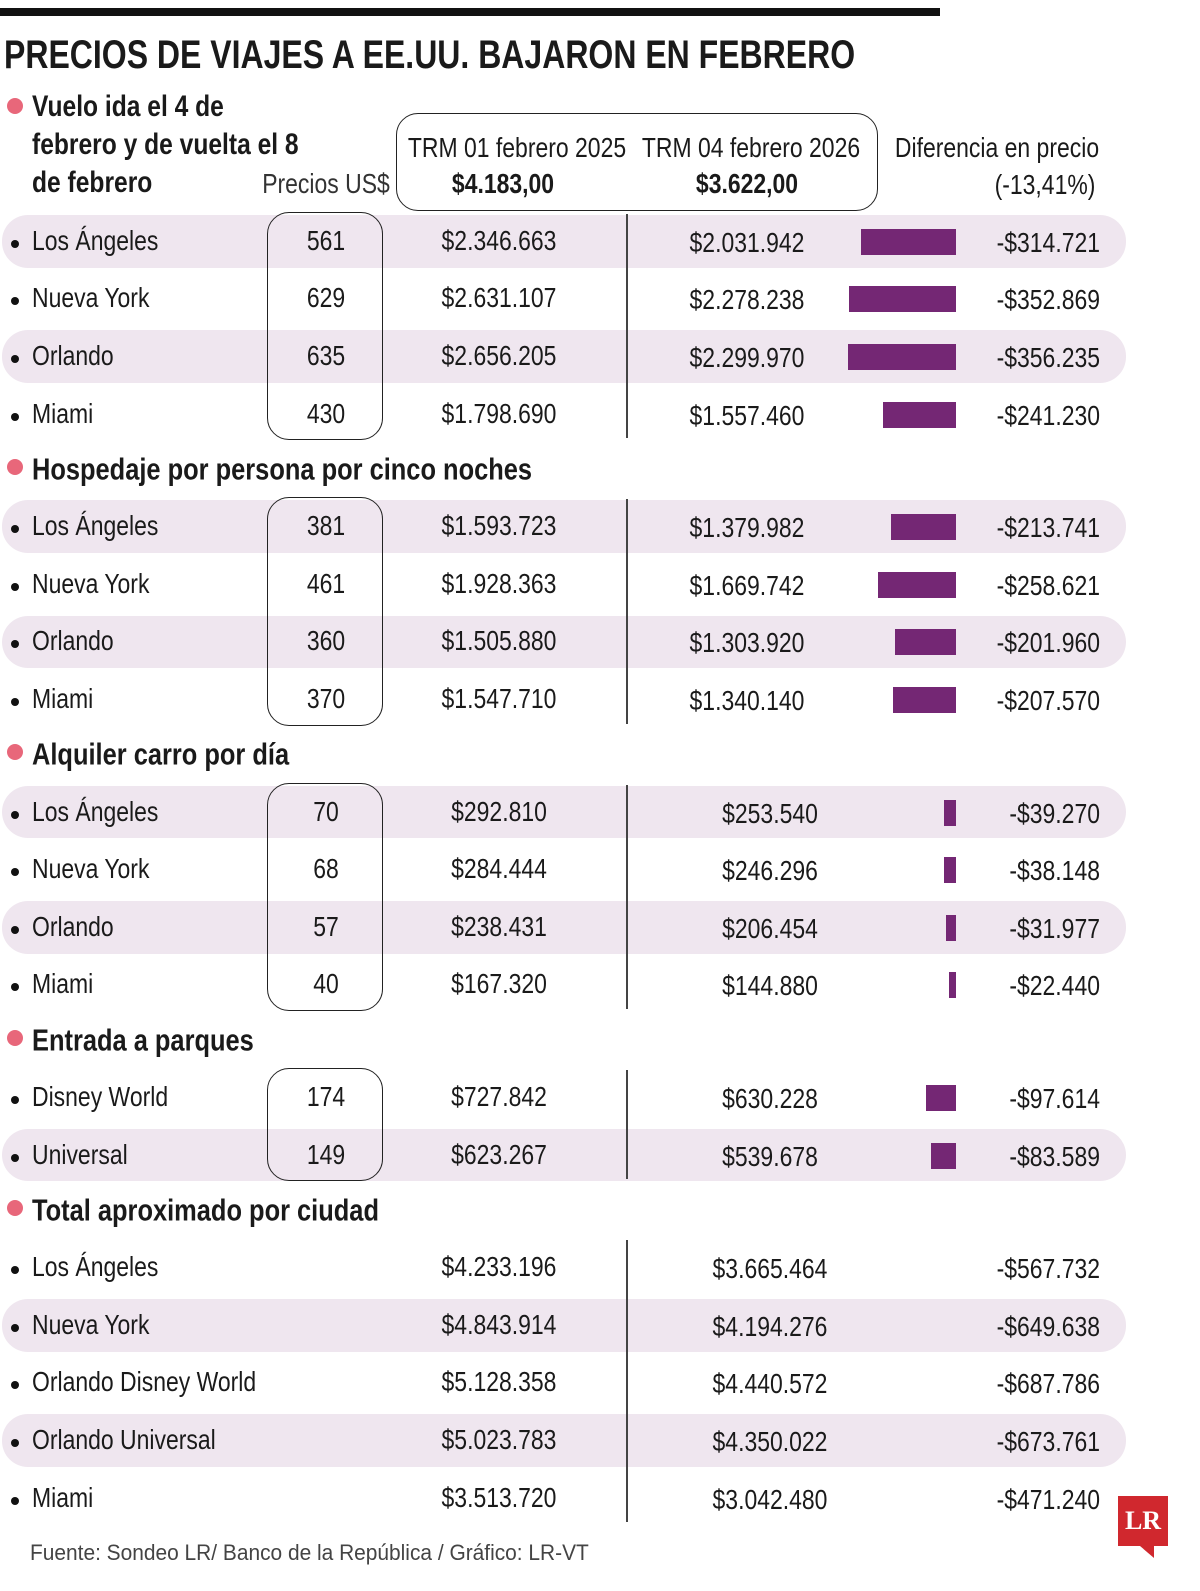 This screenshot has height=1591, width=1200. Describe the element at coordinates (747, 242) in the screenshot. I see `price-2026: $2.031.942` at that location.